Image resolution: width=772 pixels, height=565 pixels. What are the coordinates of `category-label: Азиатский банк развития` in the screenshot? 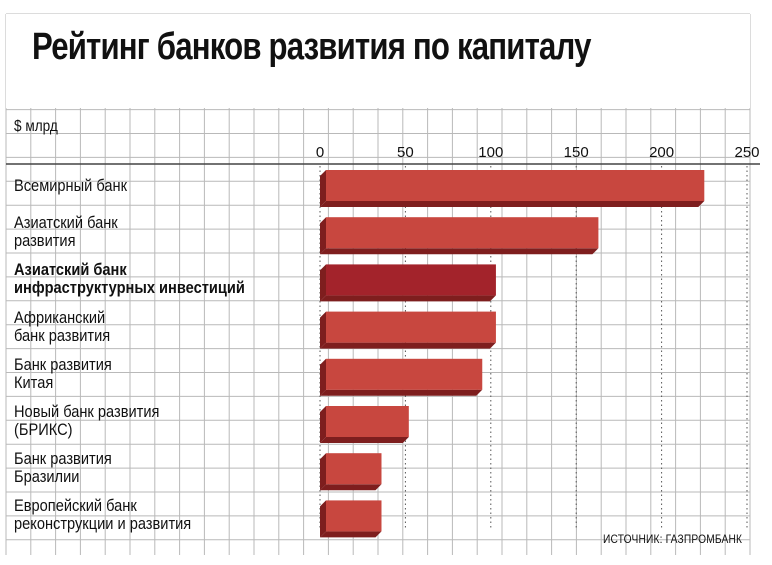 It's located at (66, 232).